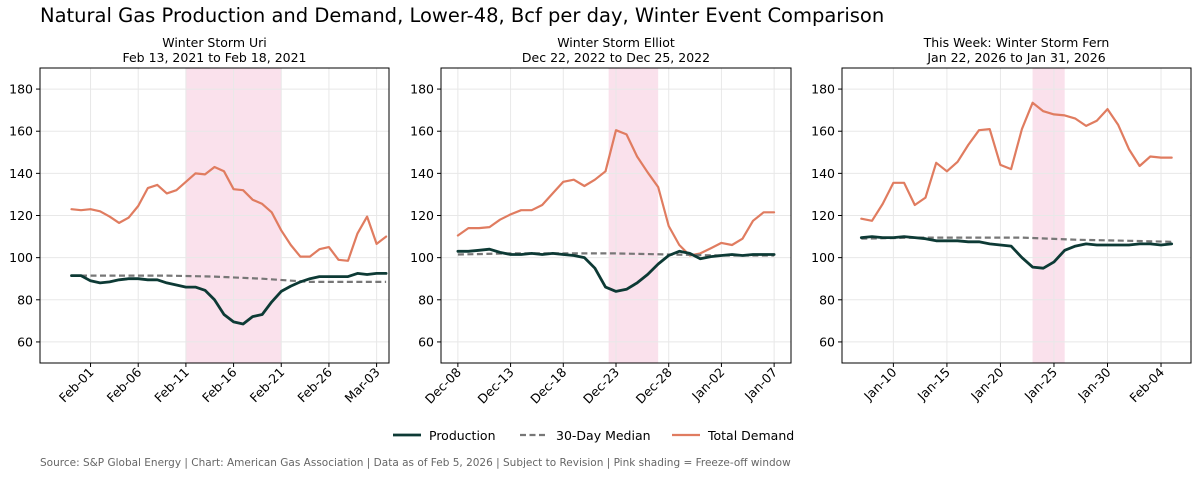 The width and height of the screenshot is (1199, 477). I want to click on x-tick-label: Mar-03, so click(362, 385).